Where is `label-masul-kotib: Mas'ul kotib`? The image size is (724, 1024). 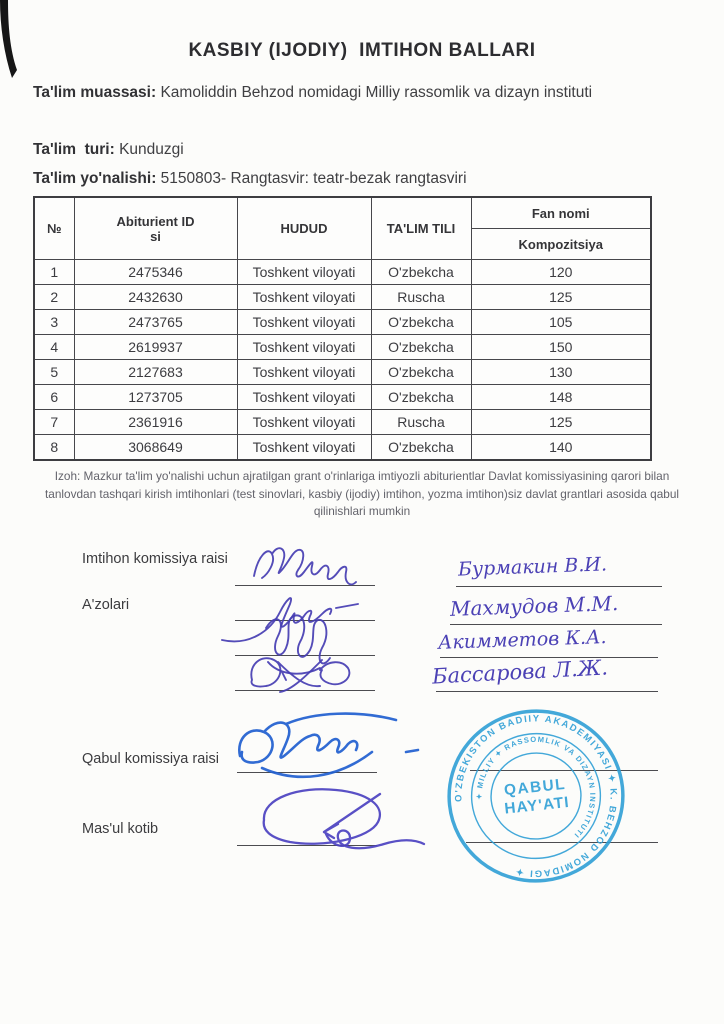 label-masul-kotib: Mas'ul kotib is located at coordinates (120, 829).